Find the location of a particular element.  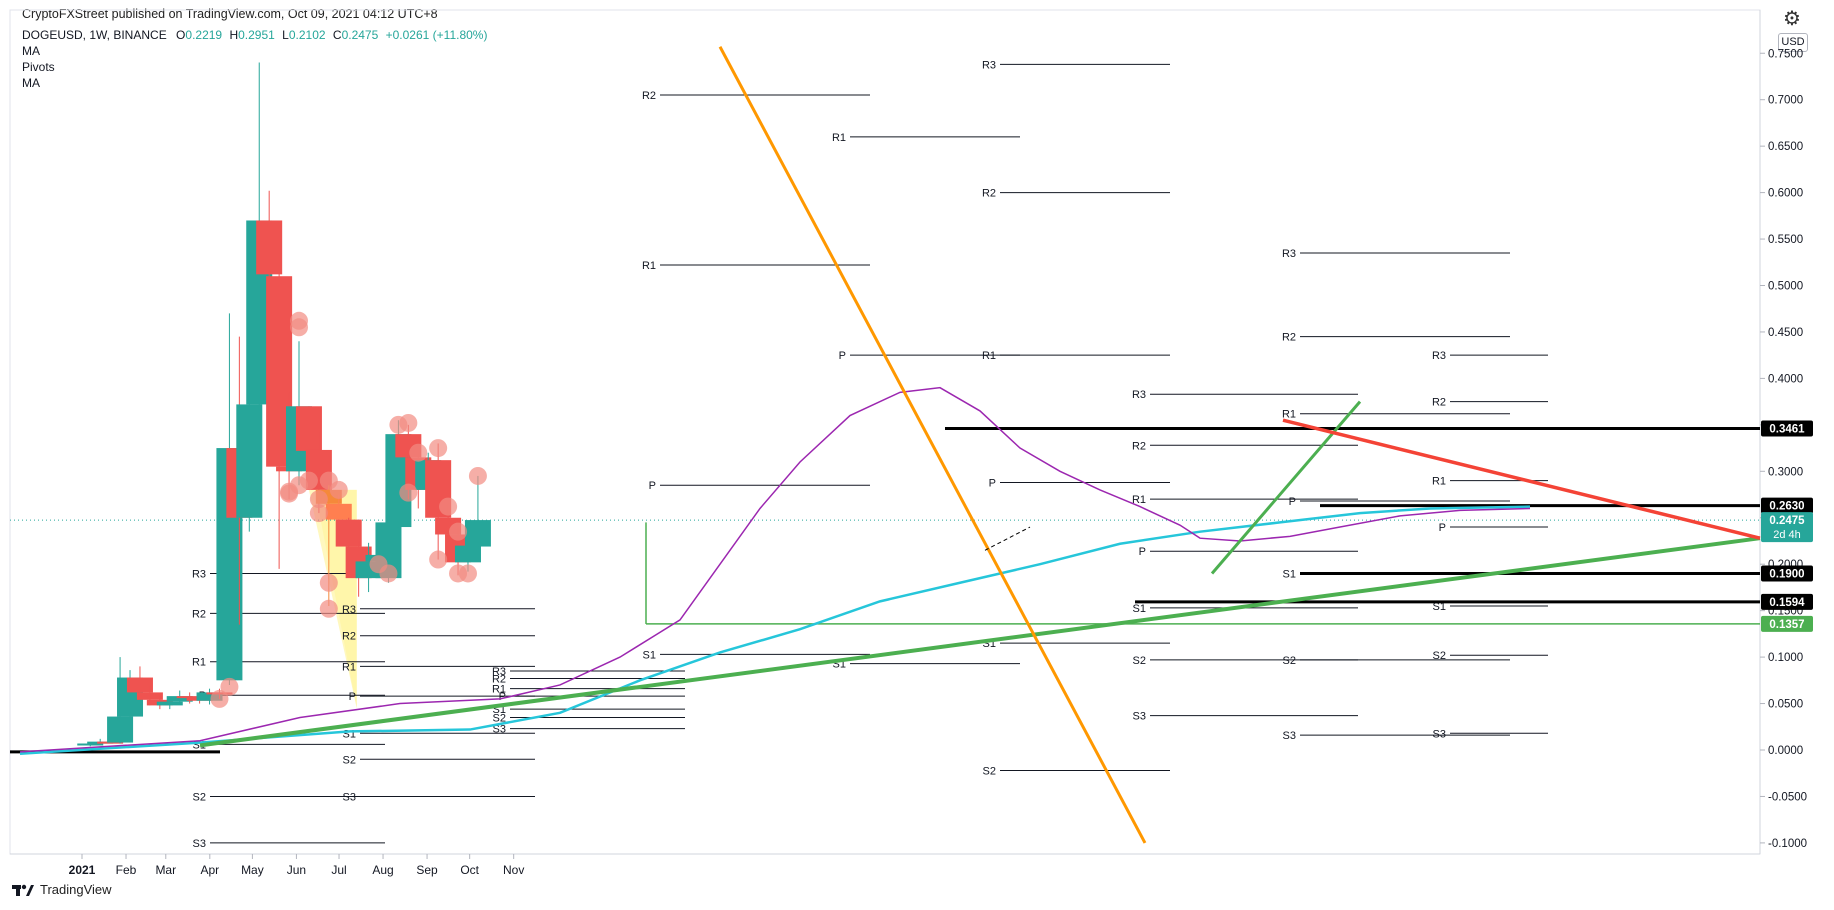

x-tick-label: May is located at coordinates (252, 870).